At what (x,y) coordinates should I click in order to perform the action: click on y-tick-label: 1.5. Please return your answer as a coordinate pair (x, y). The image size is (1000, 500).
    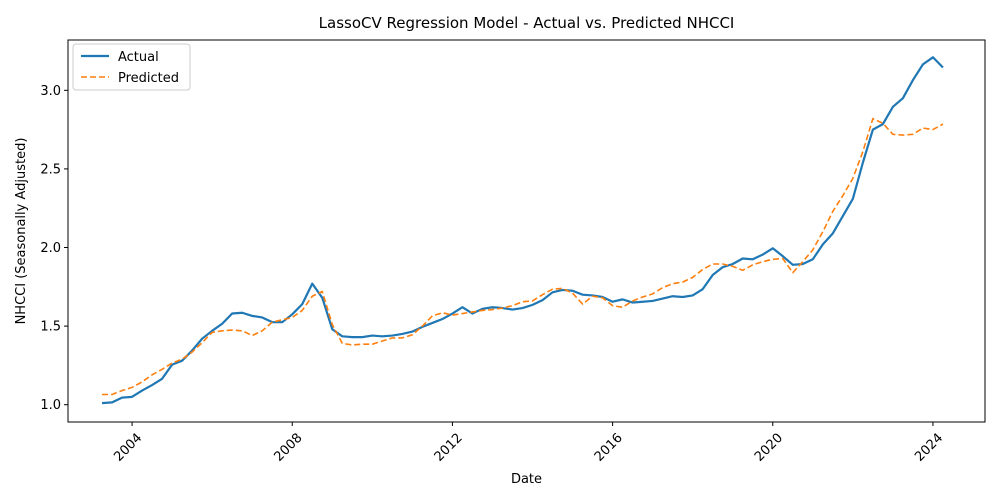
    Looking at the image, I should click on (50, 327).